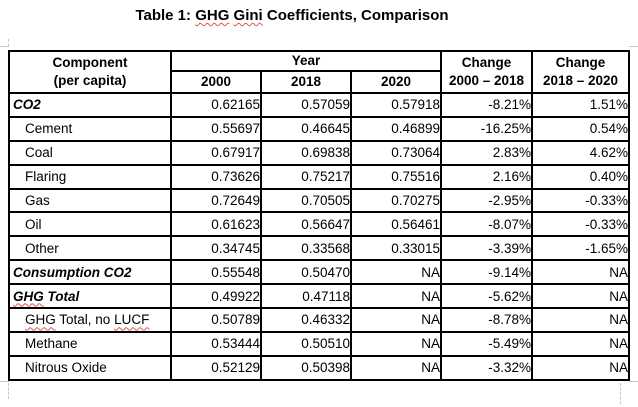 This screenshot has width=638, height=407. I want to click on boundary-mark-bottom-right-v, so click(620, 393).